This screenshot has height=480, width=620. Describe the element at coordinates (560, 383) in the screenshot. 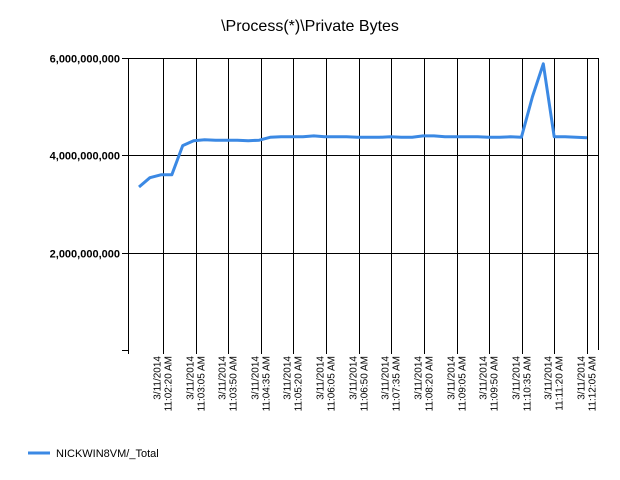

I see `x-tick-time: 11:11:20 AM` at that location.